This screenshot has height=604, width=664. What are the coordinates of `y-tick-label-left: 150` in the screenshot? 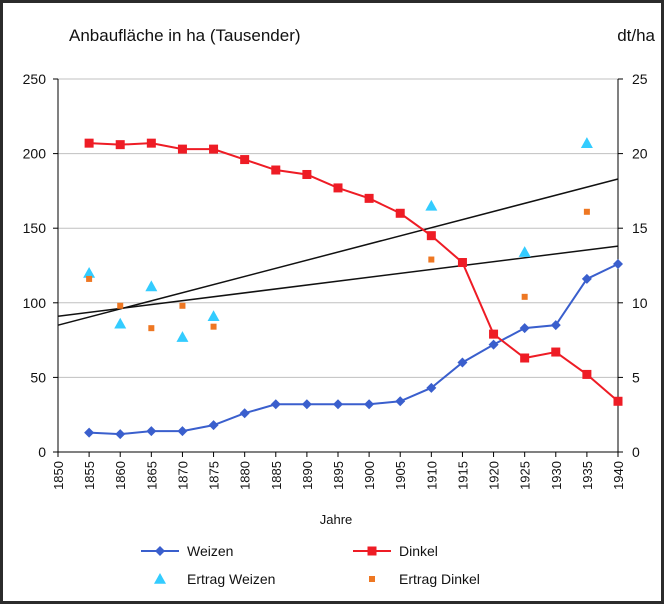 It's located at (35, 228).